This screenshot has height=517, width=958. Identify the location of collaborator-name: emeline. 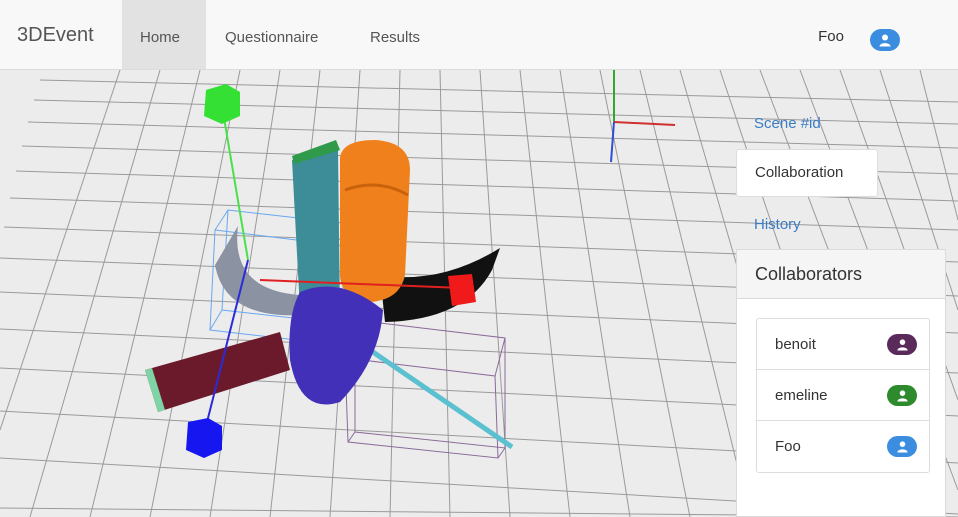
(801, 395).